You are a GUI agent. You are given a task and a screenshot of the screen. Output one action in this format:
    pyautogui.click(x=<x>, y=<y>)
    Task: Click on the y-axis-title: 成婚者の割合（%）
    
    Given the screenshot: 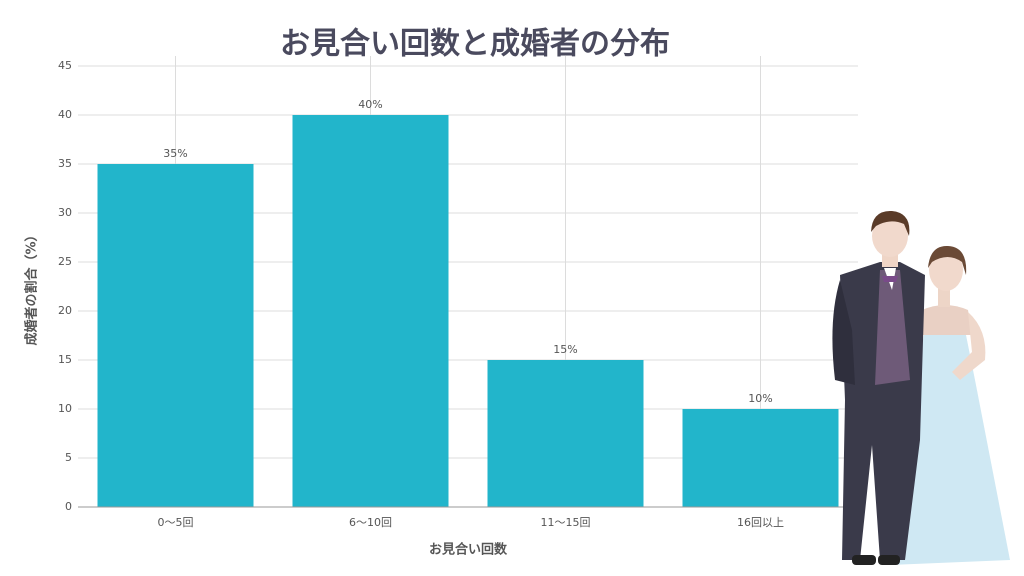 What is the action you would take?
    pyautogui.click(x=32, y=286)
    